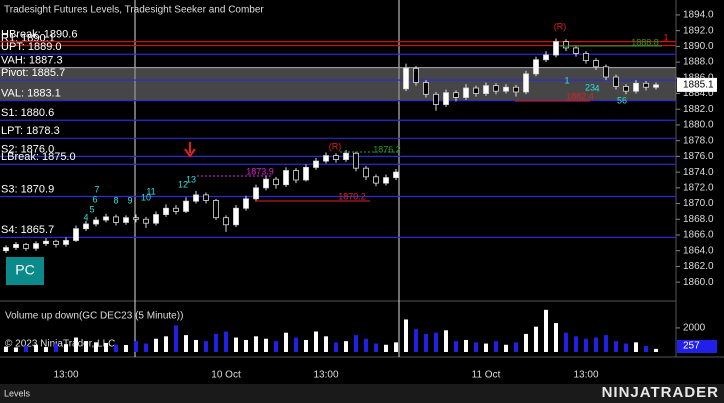 The height and width of the screenshot is (403, 724). I want to click on value-area, so click(338, 84).